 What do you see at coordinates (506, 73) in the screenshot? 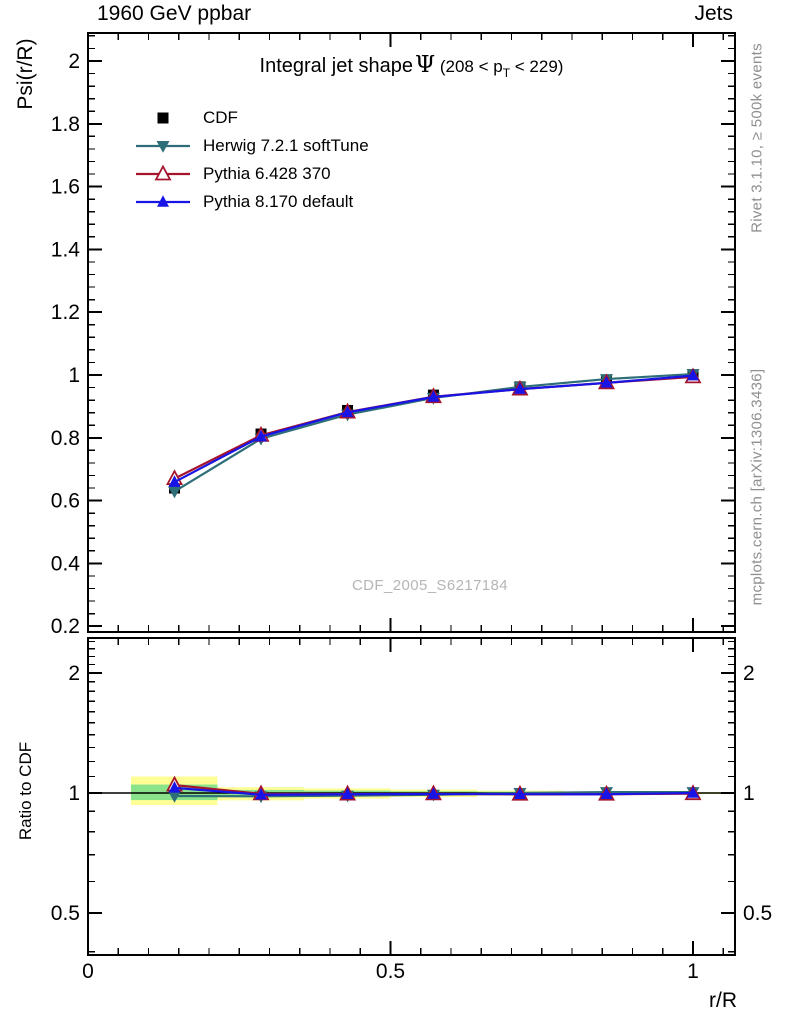
I see `pt-range-subscript: T` at bounding box center [506, 73].